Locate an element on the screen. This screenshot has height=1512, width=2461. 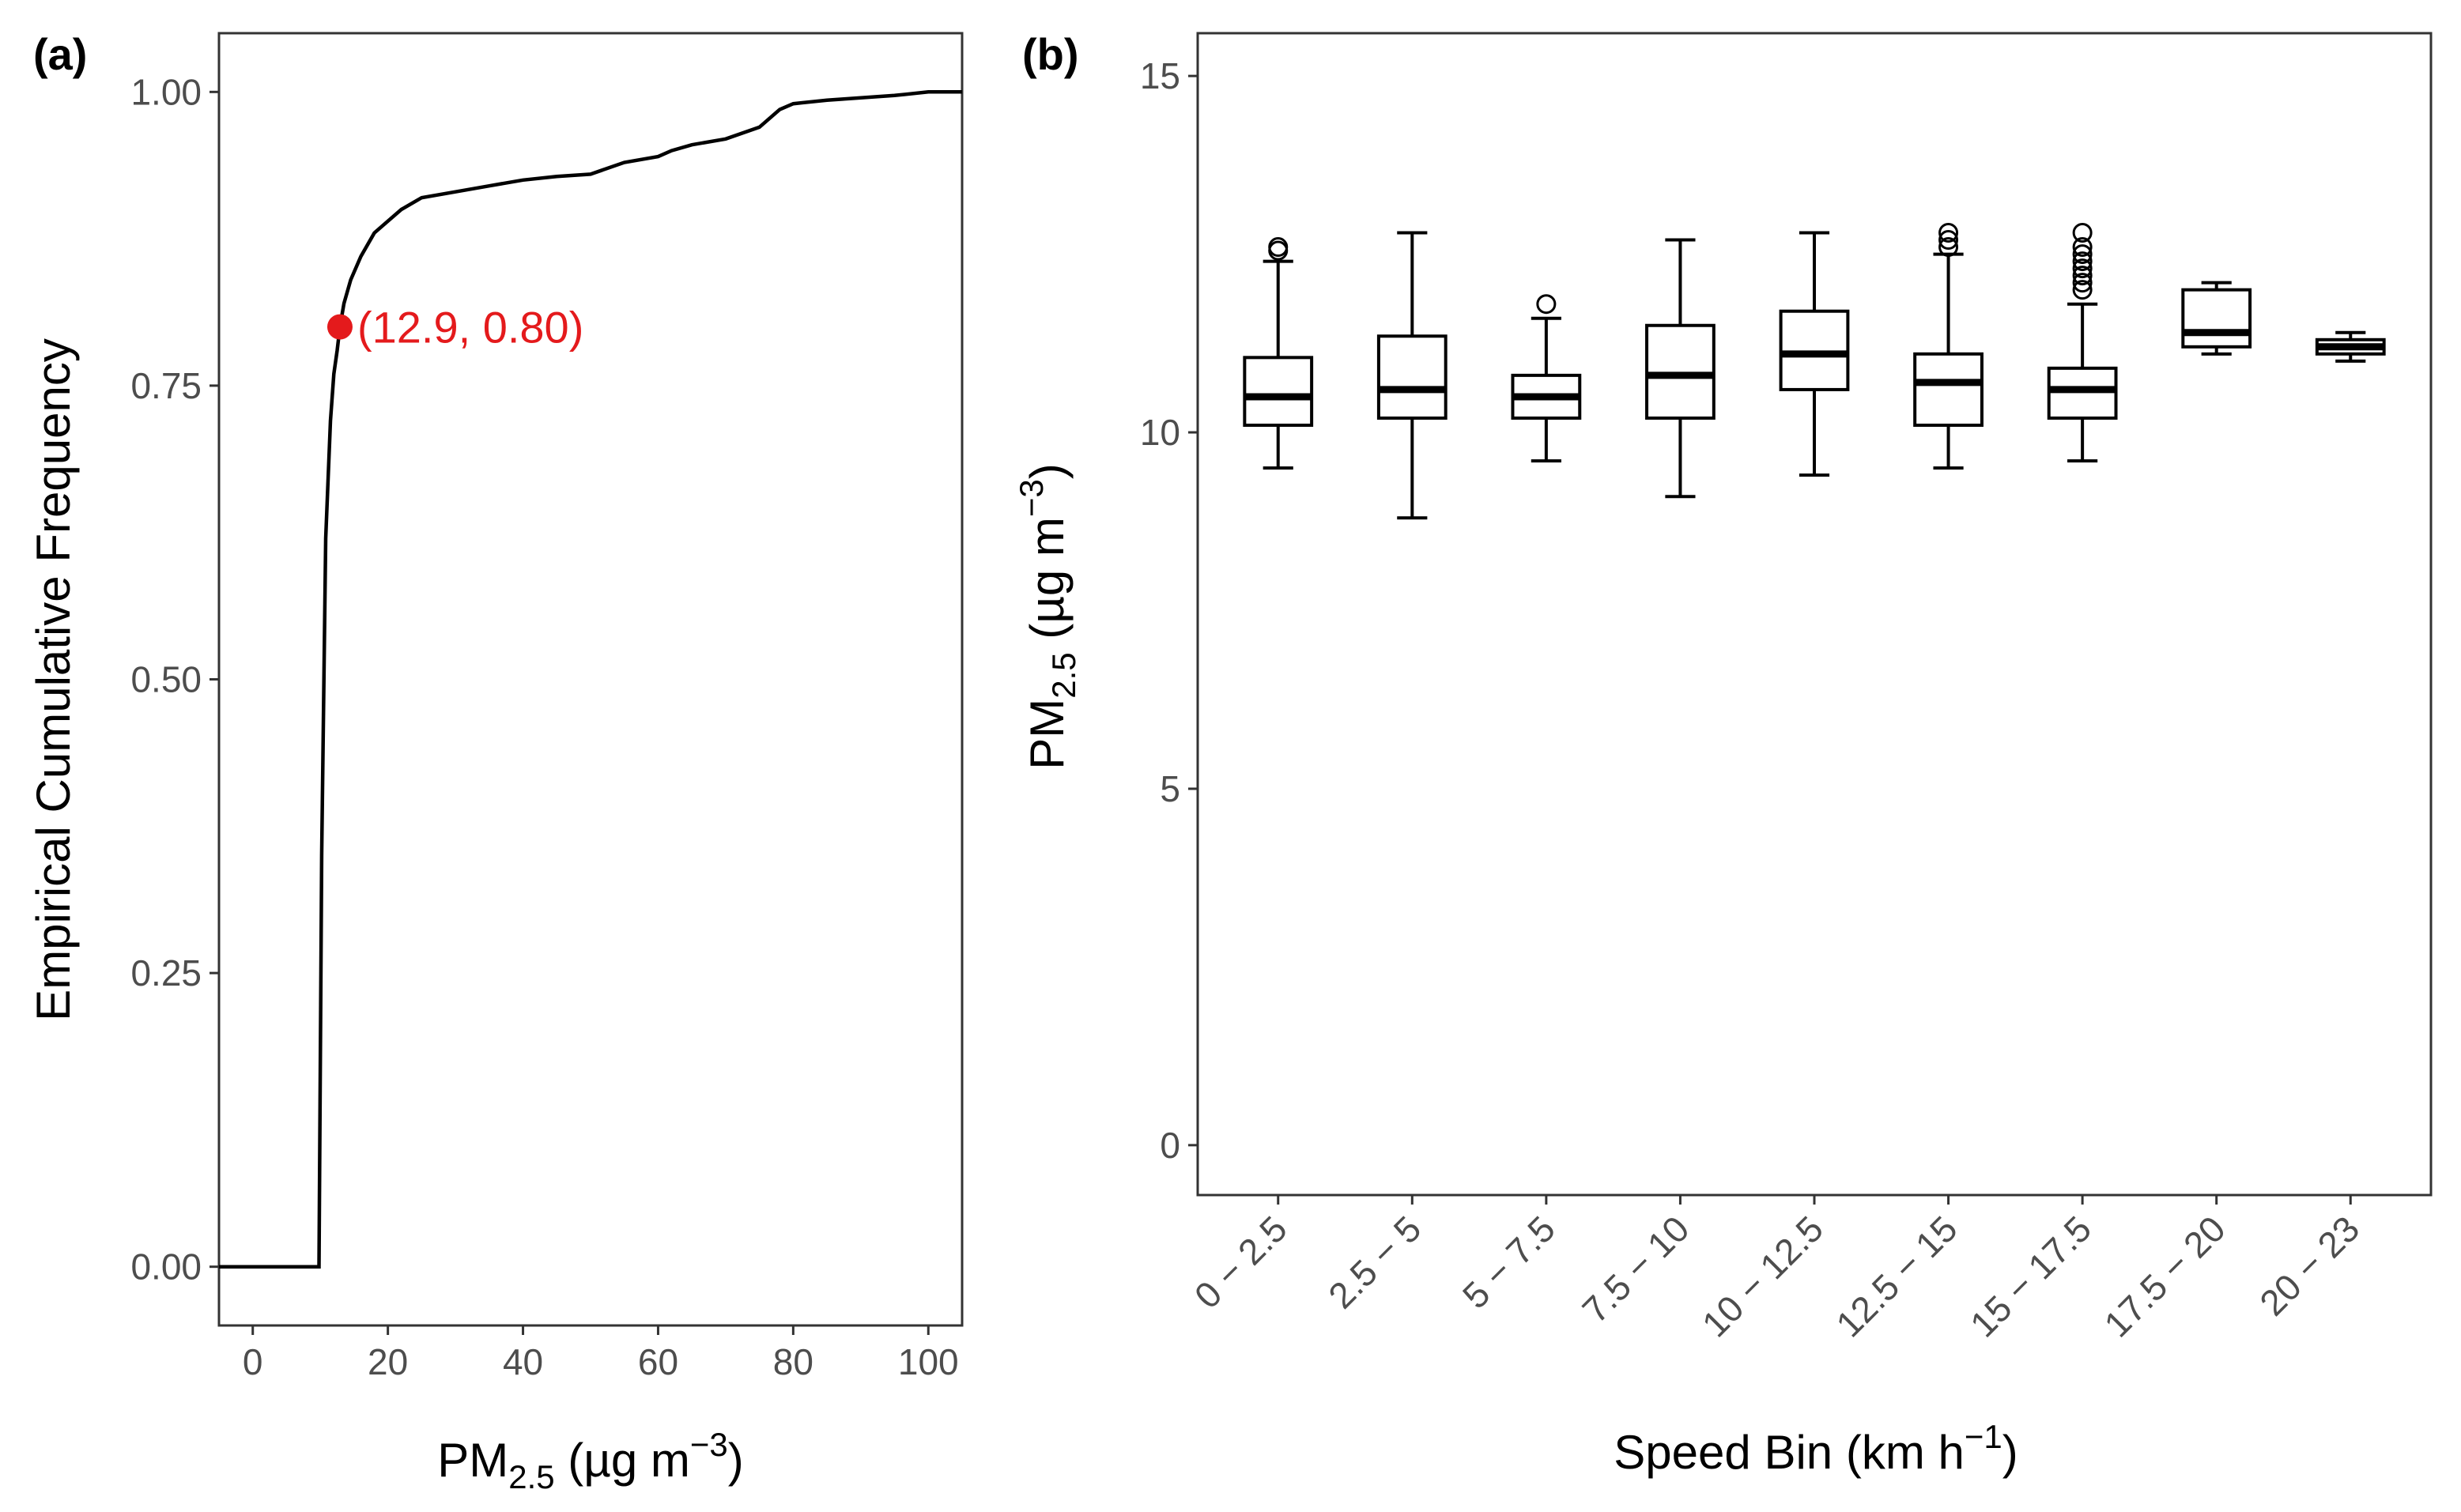
boxplot-y-axis-title: PM2.5 (µg m−3) is located at coordinates (1047, 616).